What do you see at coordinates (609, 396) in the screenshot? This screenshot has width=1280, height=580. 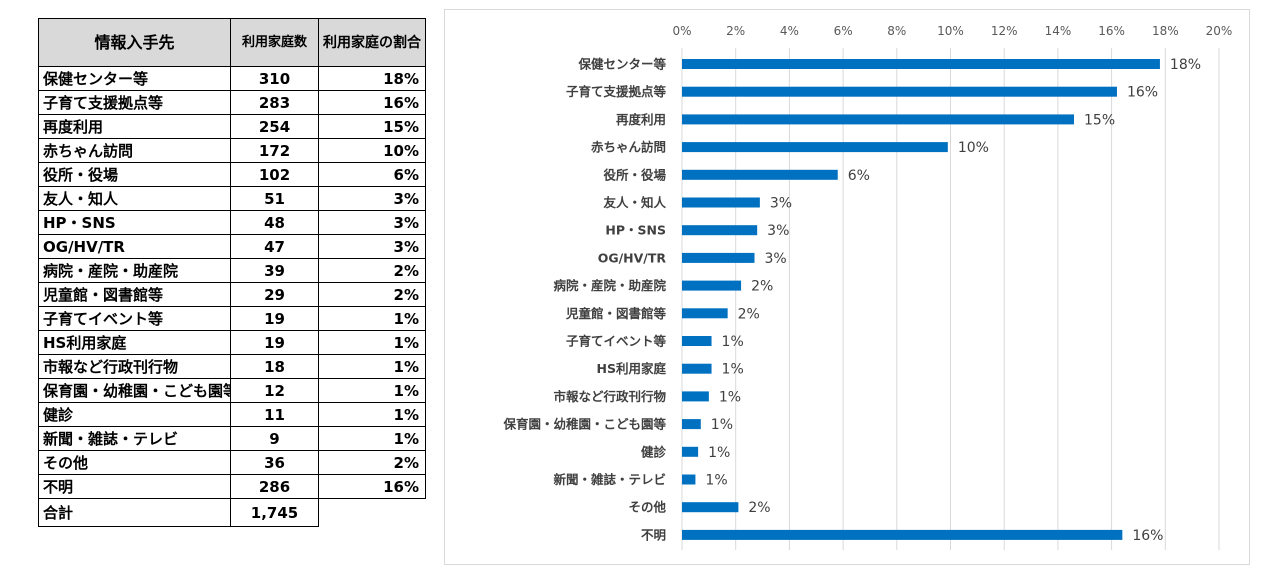 I see `category-label: 市報など行政刊行物` at bounding box center [609, 396].